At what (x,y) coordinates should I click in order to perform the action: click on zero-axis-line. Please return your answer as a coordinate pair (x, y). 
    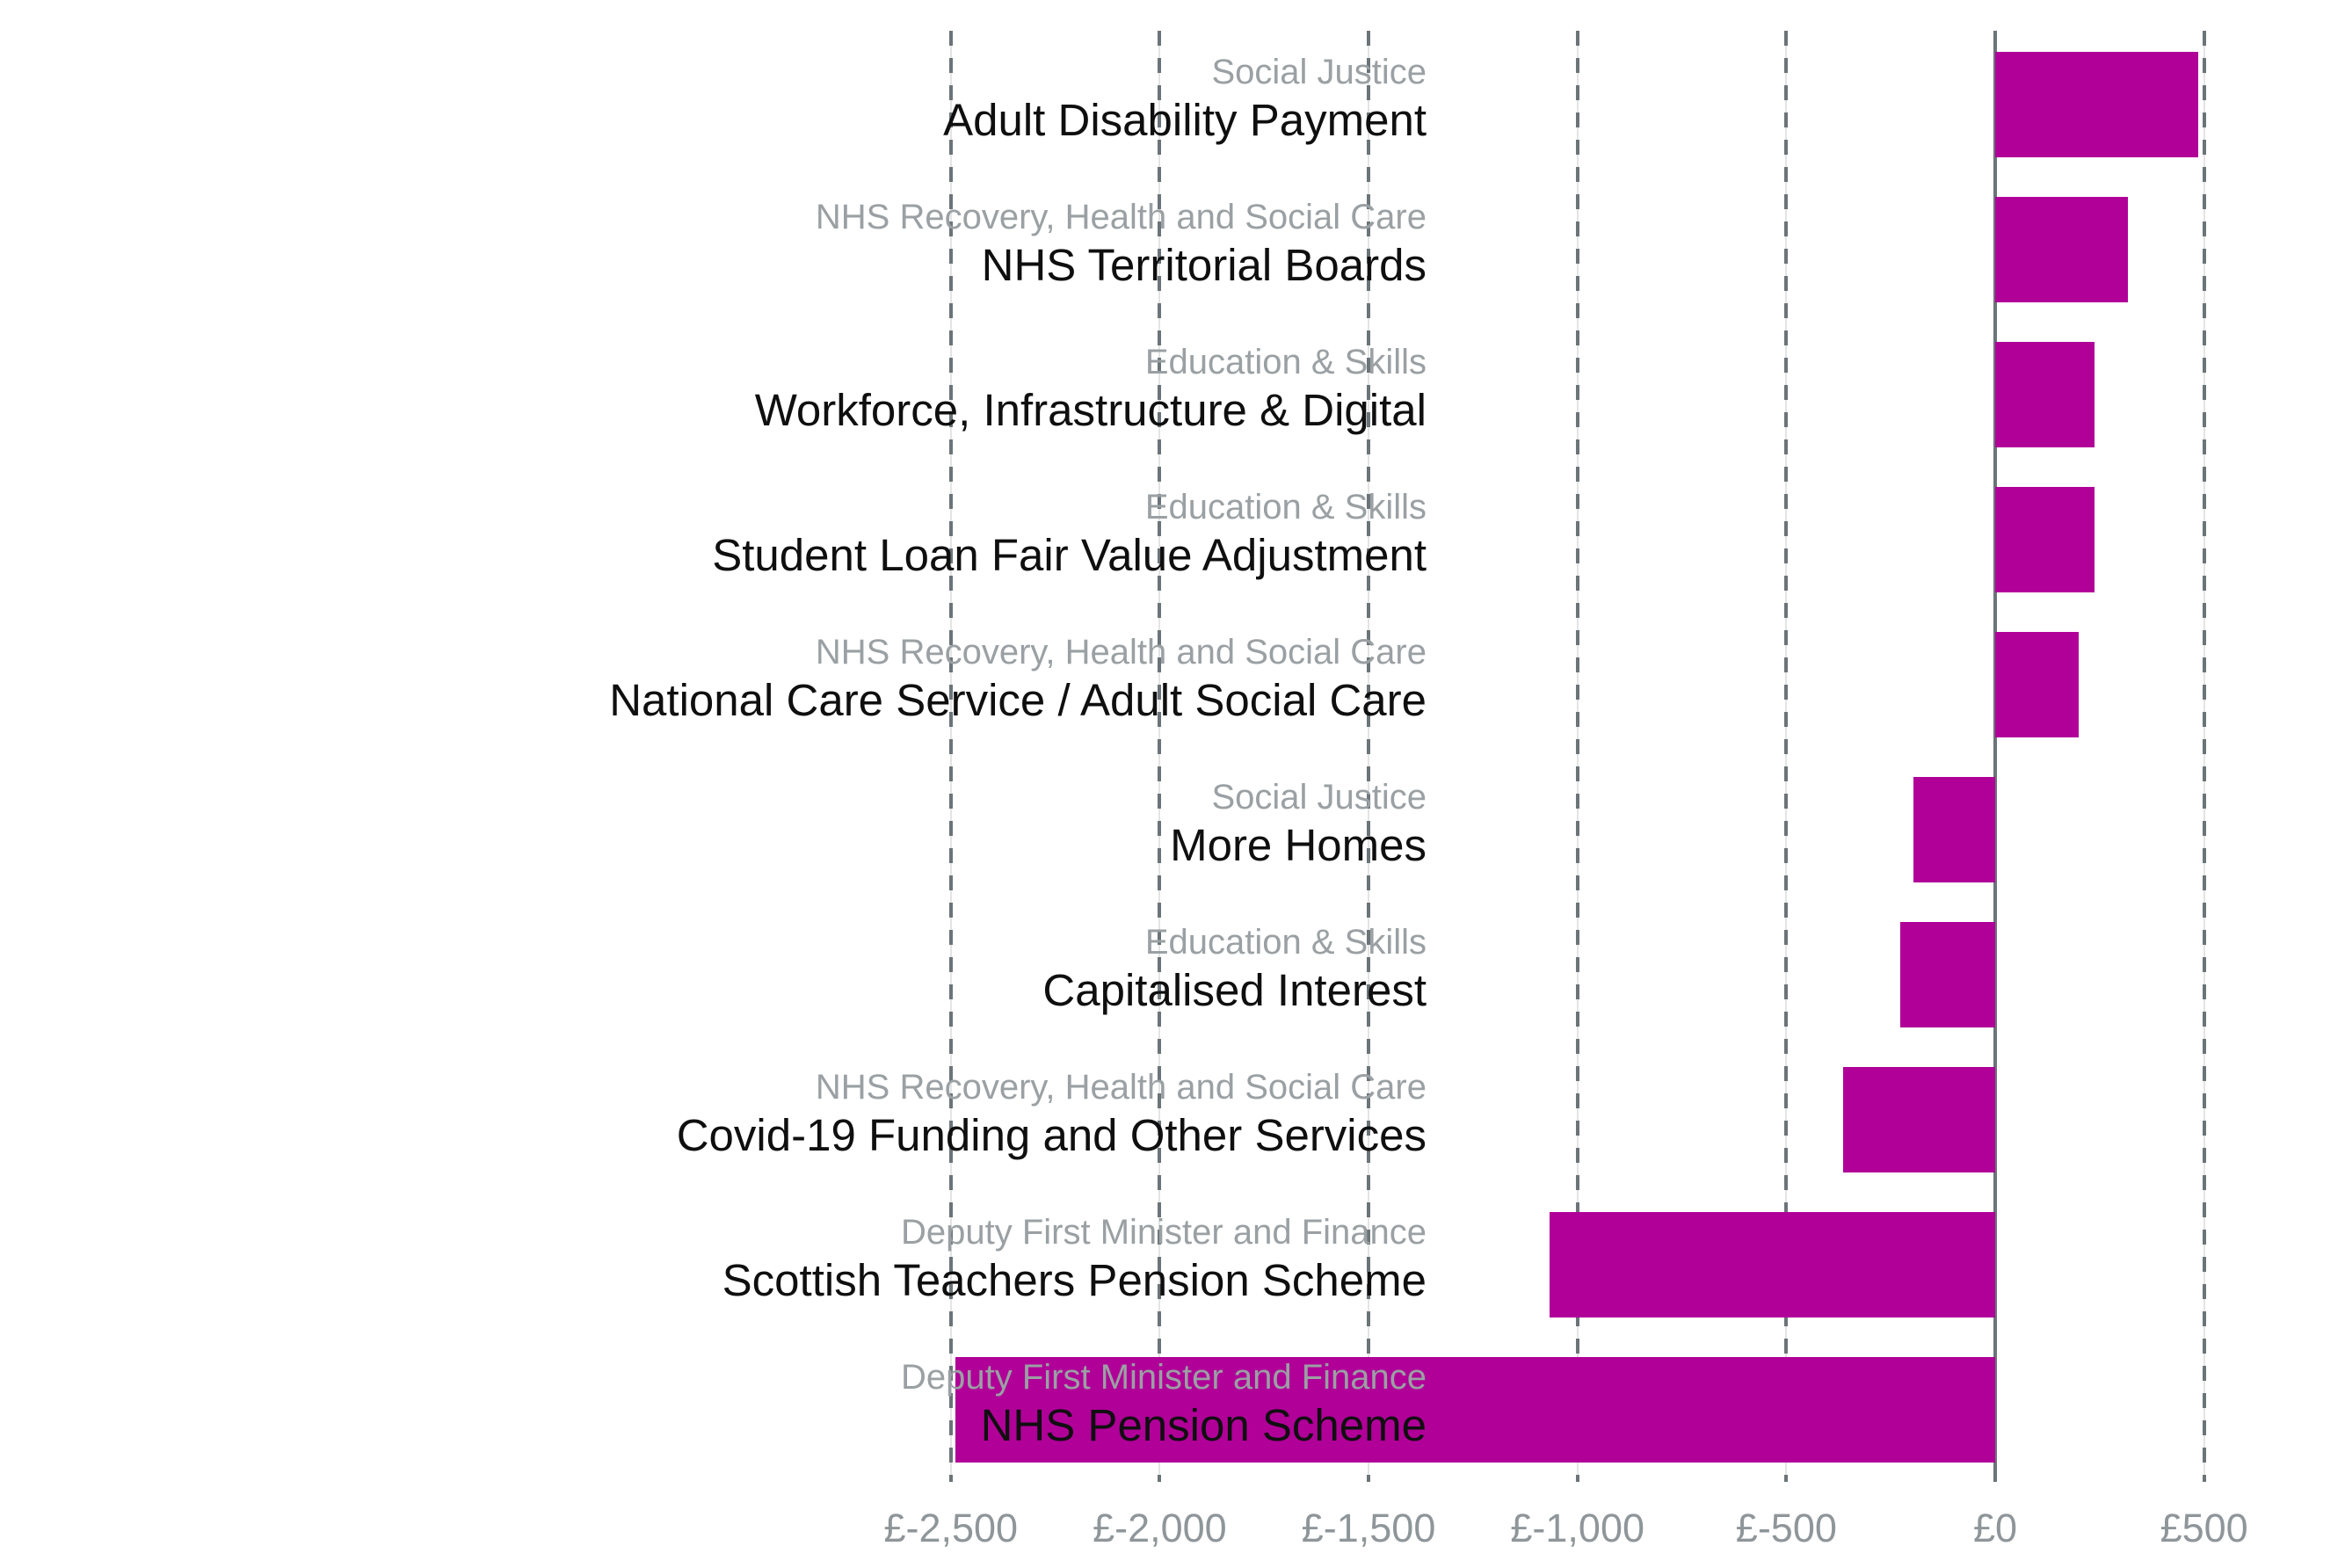
    Looking at the image, I should click on (1995, 756).